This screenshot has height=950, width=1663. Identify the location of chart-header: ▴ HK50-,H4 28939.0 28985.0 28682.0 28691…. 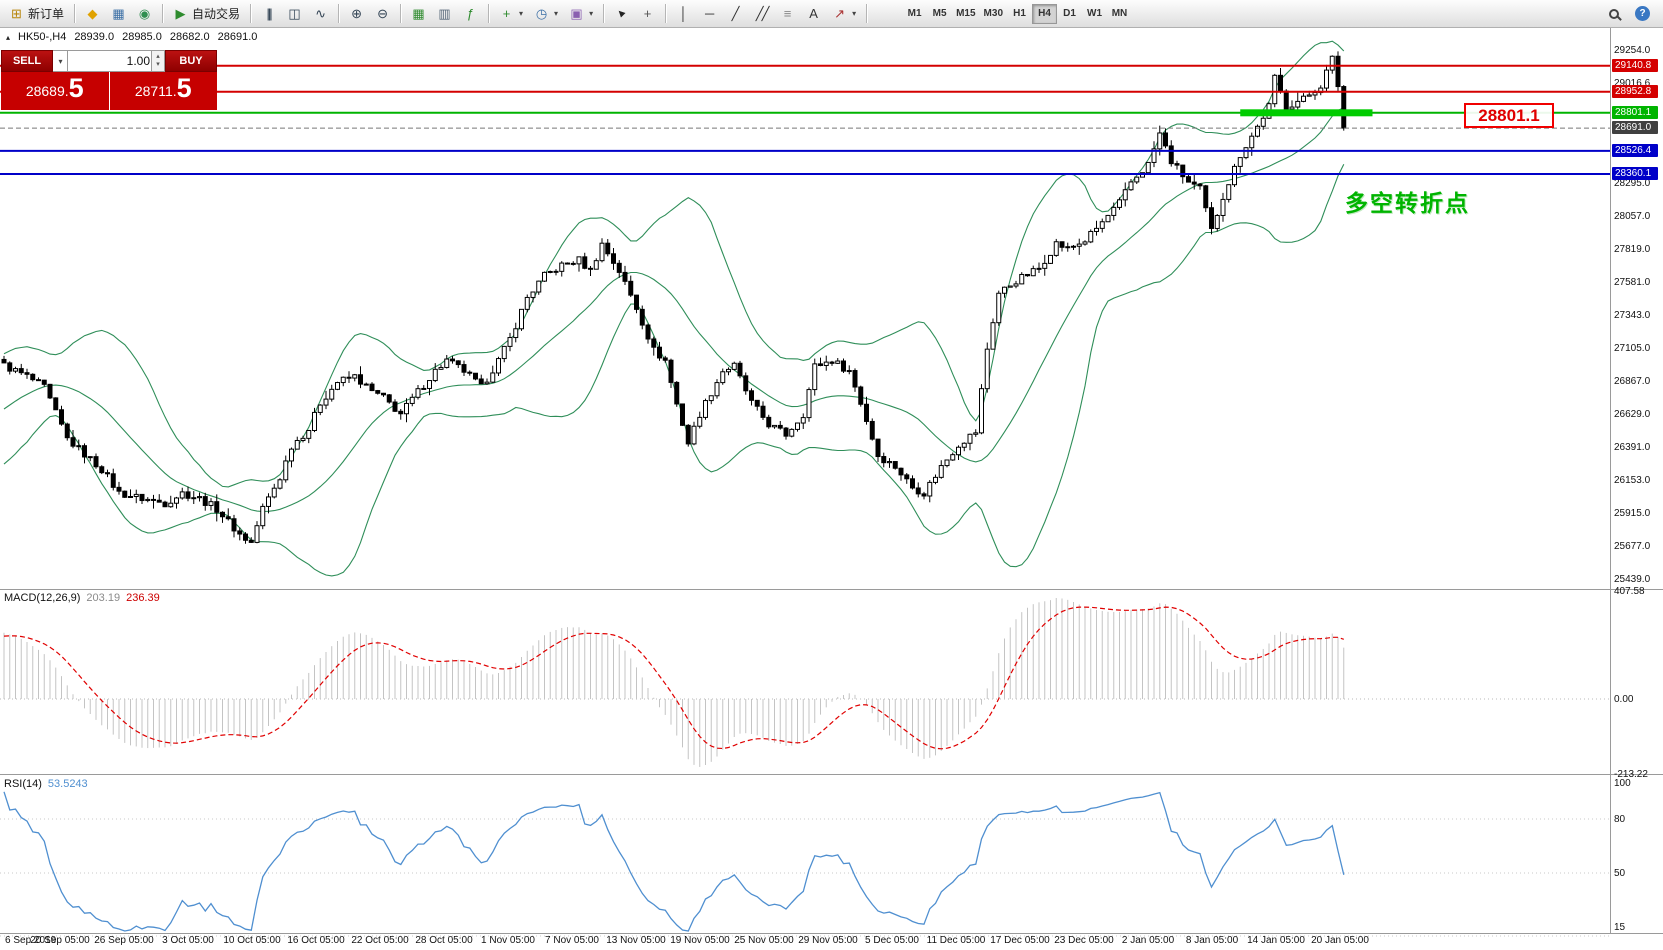
(131, 37).